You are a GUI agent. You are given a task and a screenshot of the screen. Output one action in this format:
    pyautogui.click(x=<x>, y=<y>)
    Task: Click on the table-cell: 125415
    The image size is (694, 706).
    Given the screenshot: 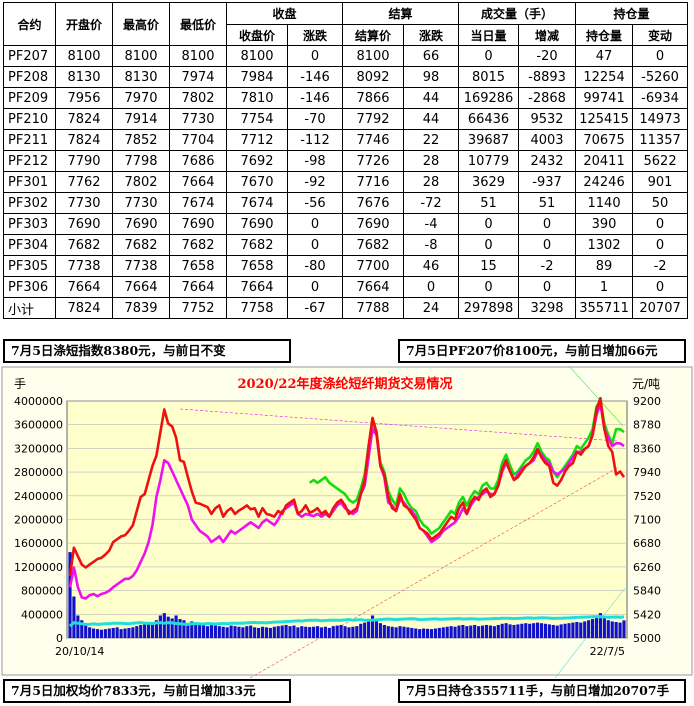 What is the action you would take?
    pyautogui.click(x=604, y=119)
    